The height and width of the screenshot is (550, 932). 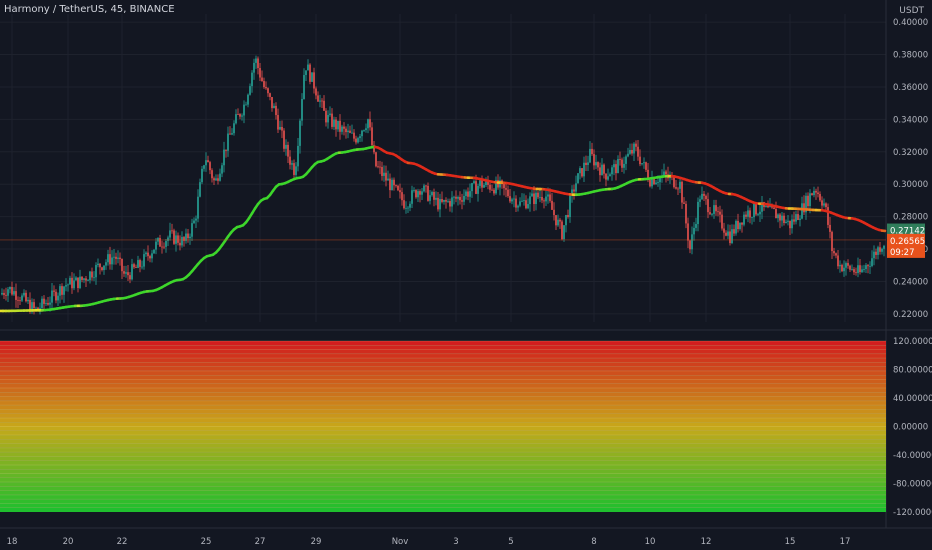 I want to click on y-tick-label: 0.38000, so click(x=910, y=56).